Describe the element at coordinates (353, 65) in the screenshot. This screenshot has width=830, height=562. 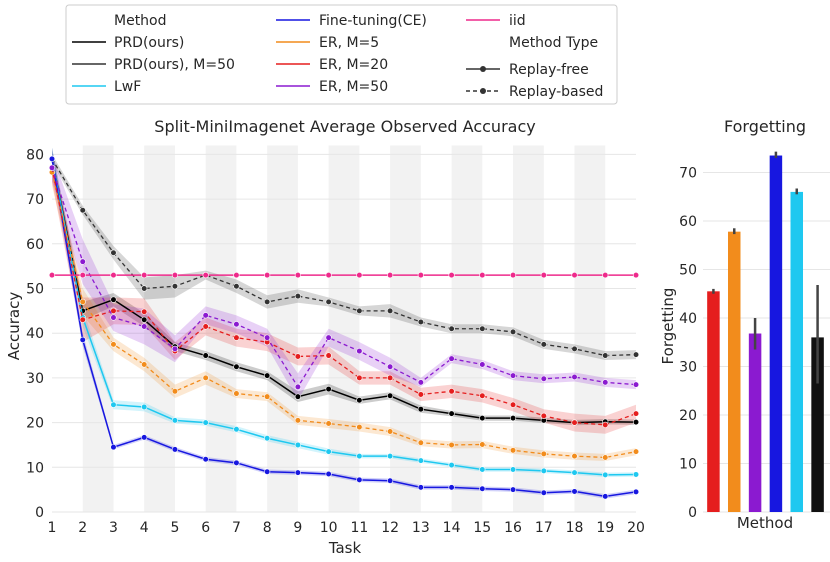
I see `legend-label-er-m-20: ER, M=20` at that location.